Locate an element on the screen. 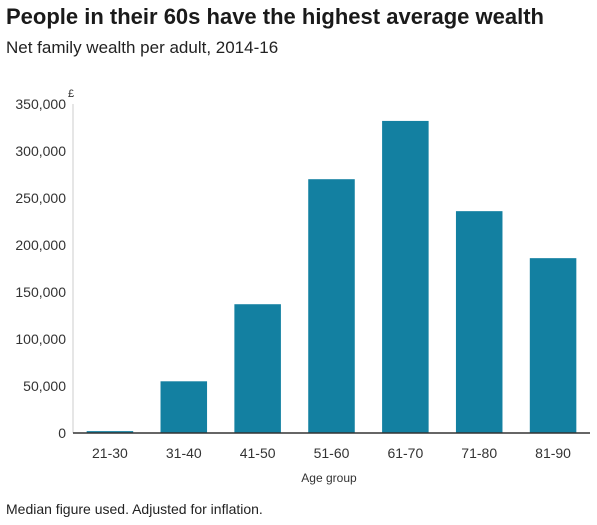  y-tick-label: 50,000 is located at coordinates (44, 386).